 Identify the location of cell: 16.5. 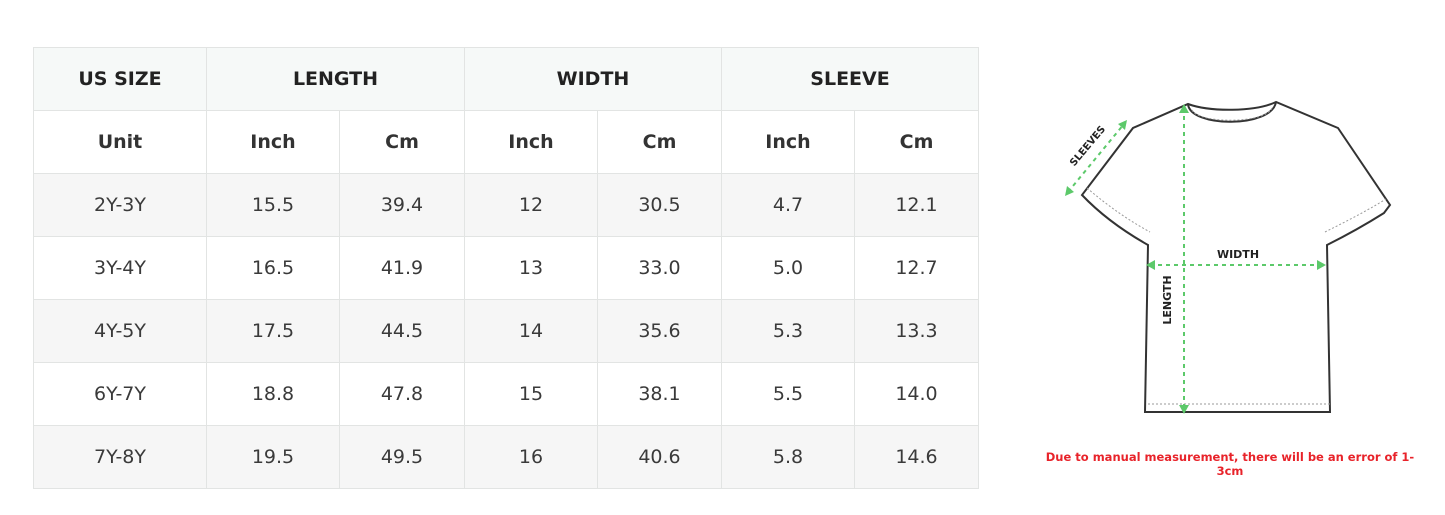
(273, 268).